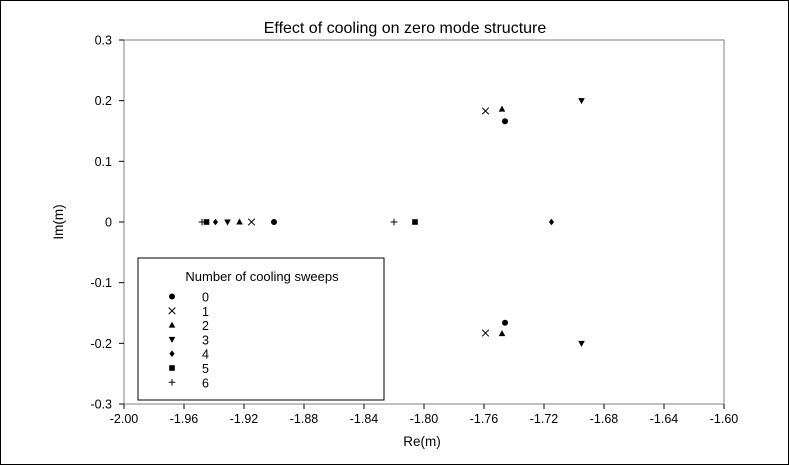 The height and width of the screenshot is (465, 789). Describe the element at coordinates (205, 355) in the screenshot. I see `legend-label-4: 4` at that location.